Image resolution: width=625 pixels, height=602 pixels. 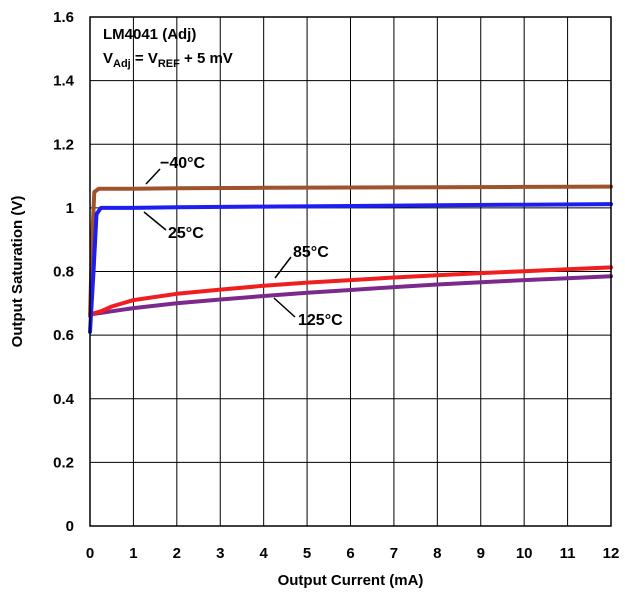 What do you see at coordinates (611, 553) in the screenshot?
I see `x-tick-label: 12` at bounding box center [611, 553].